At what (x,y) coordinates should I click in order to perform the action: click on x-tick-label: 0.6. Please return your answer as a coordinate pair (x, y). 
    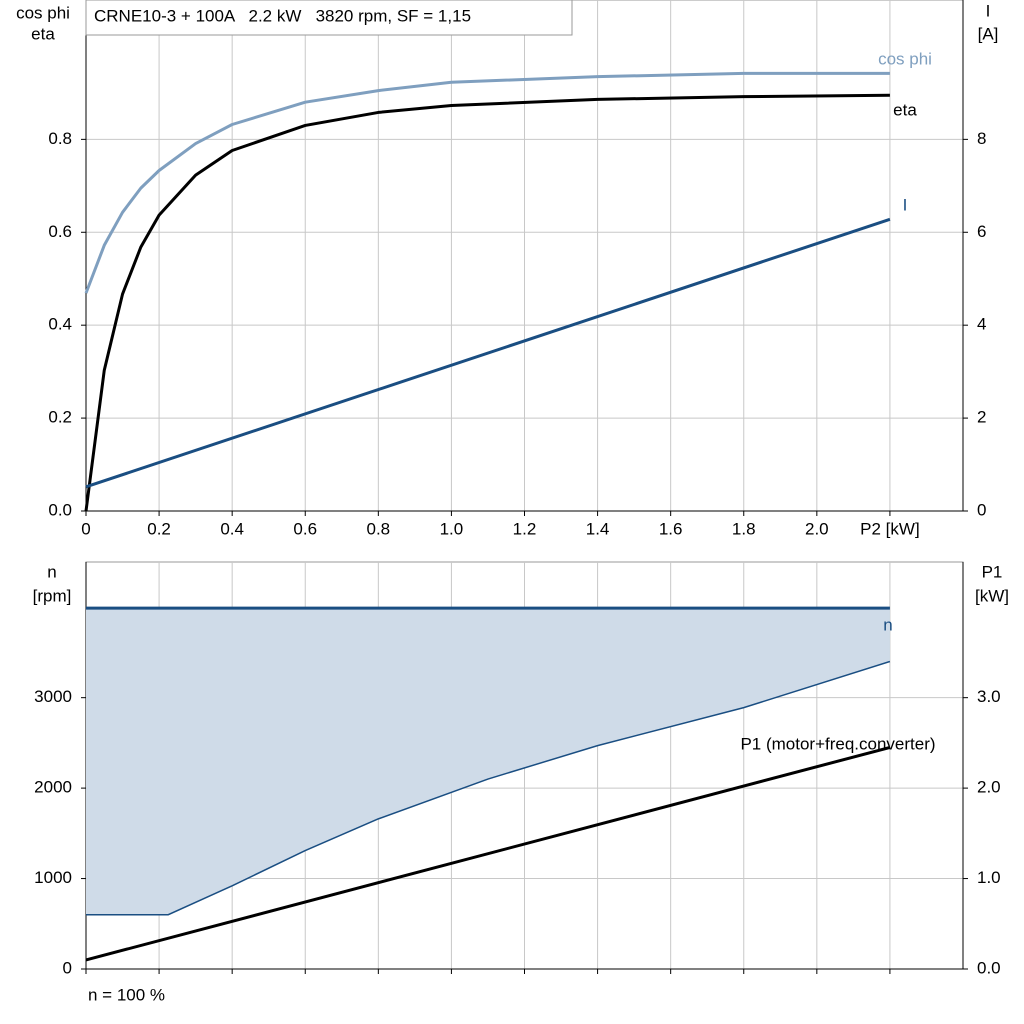
    Looking at the image, I should click on (305, 528).